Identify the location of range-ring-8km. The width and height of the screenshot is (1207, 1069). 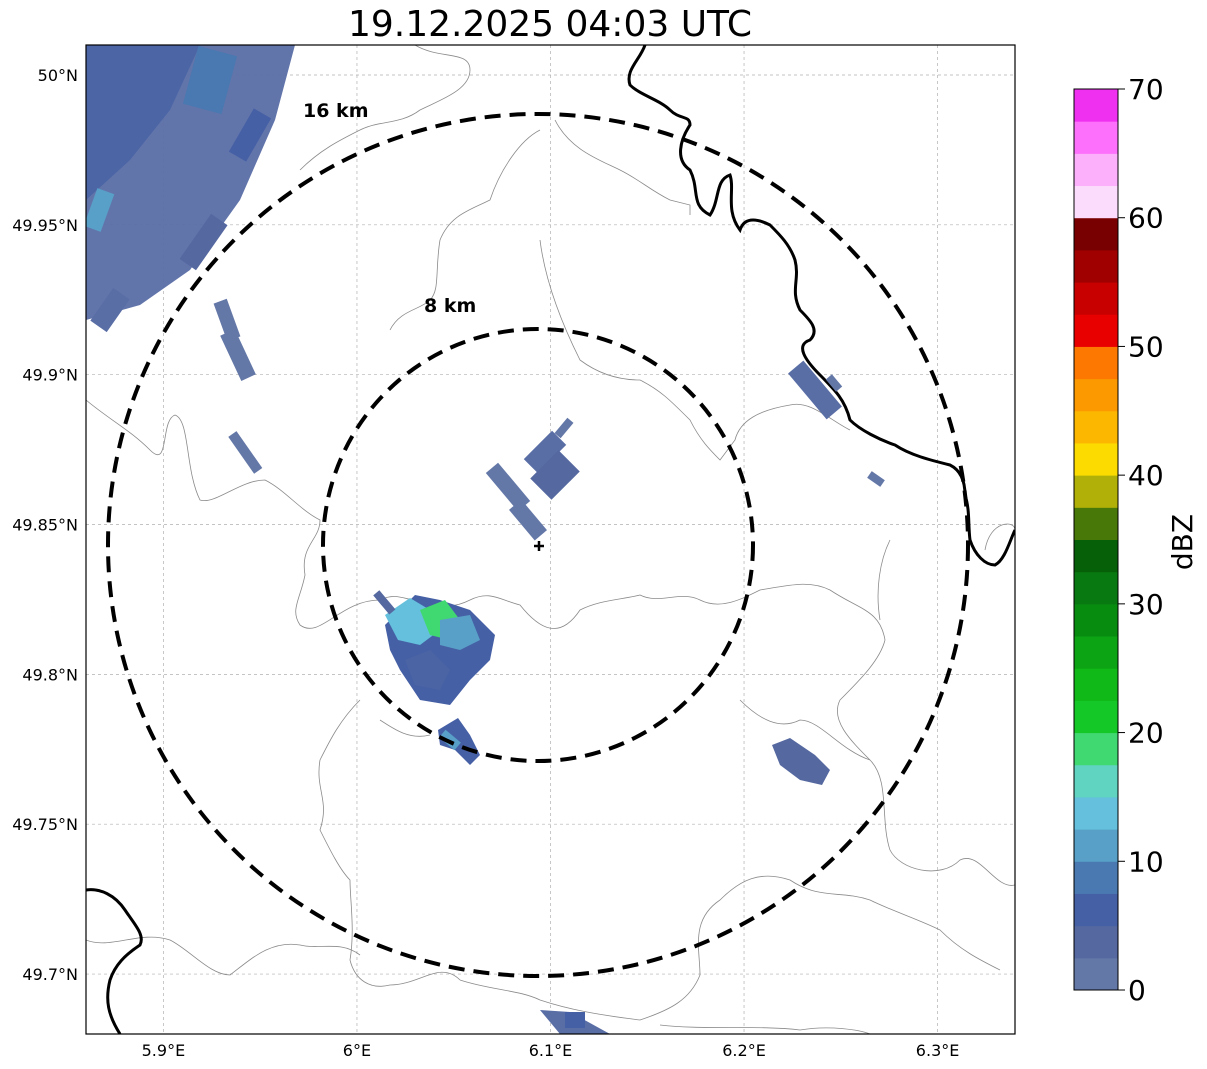
(538, 545).